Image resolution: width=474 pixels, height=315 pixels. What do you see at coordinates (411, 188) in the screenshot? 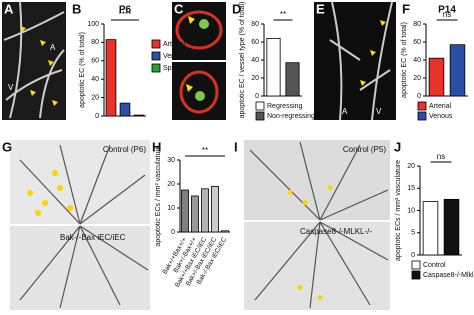
I see `y-tick-label: 15` at bounding box center [411, 188].